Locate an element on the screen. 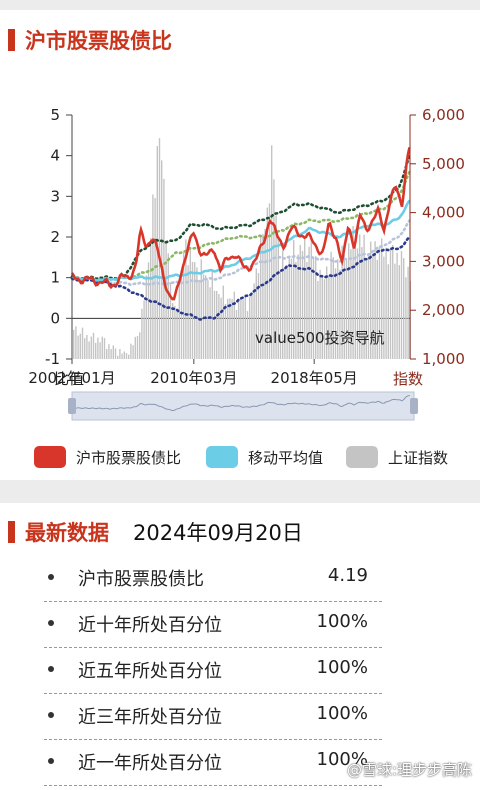  slider-right-handle is located at coordinates (414, 406).